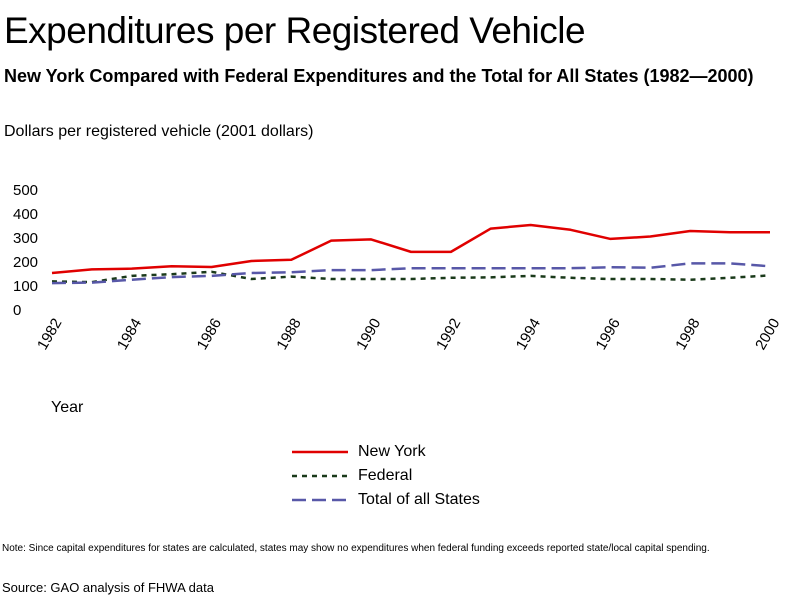  I want to click on series-line-new-york, so click(410, 249).